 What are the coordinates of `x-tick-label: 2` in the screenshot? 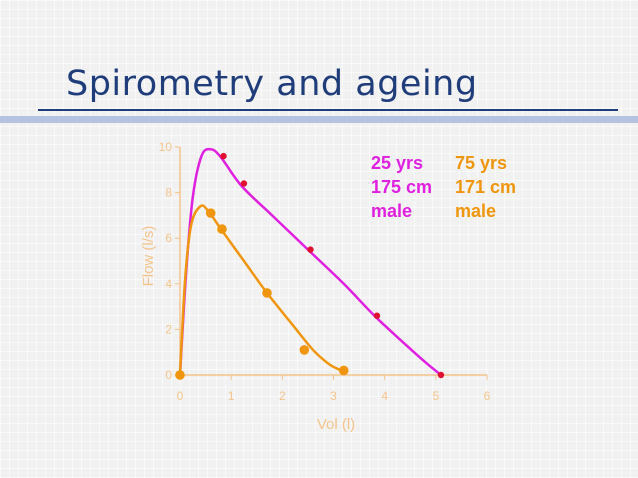 It's located at (282, 396).